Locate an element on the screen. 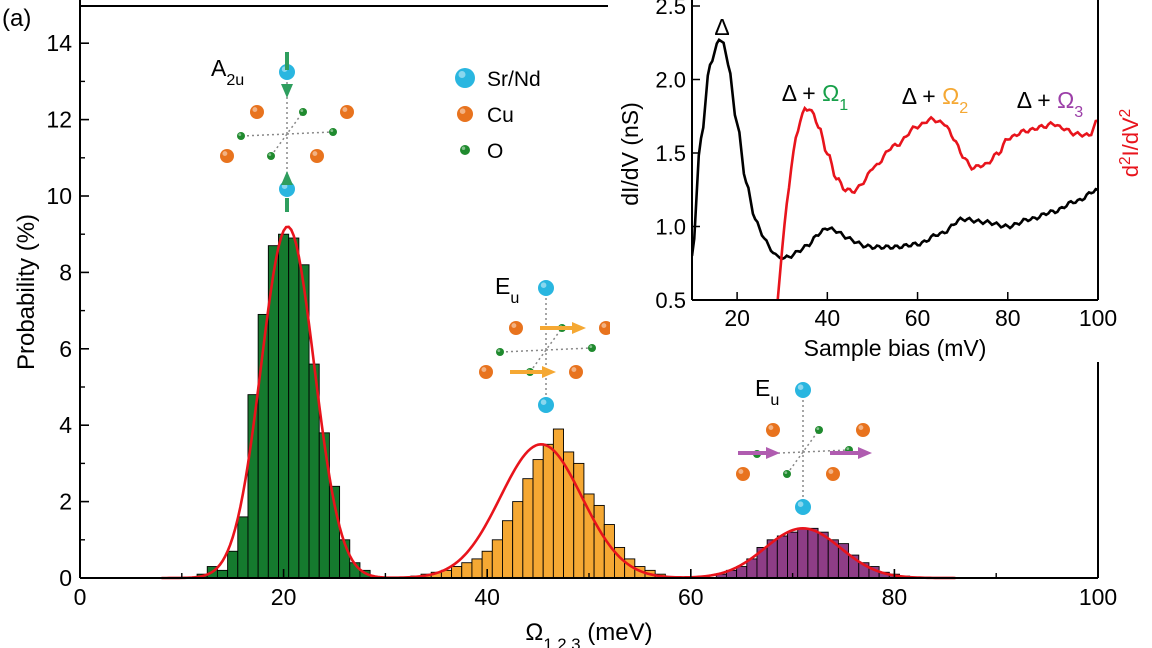 This screenshot has height=648, width=1152. legend-marker-highlight is located at coordinates (463, 148).